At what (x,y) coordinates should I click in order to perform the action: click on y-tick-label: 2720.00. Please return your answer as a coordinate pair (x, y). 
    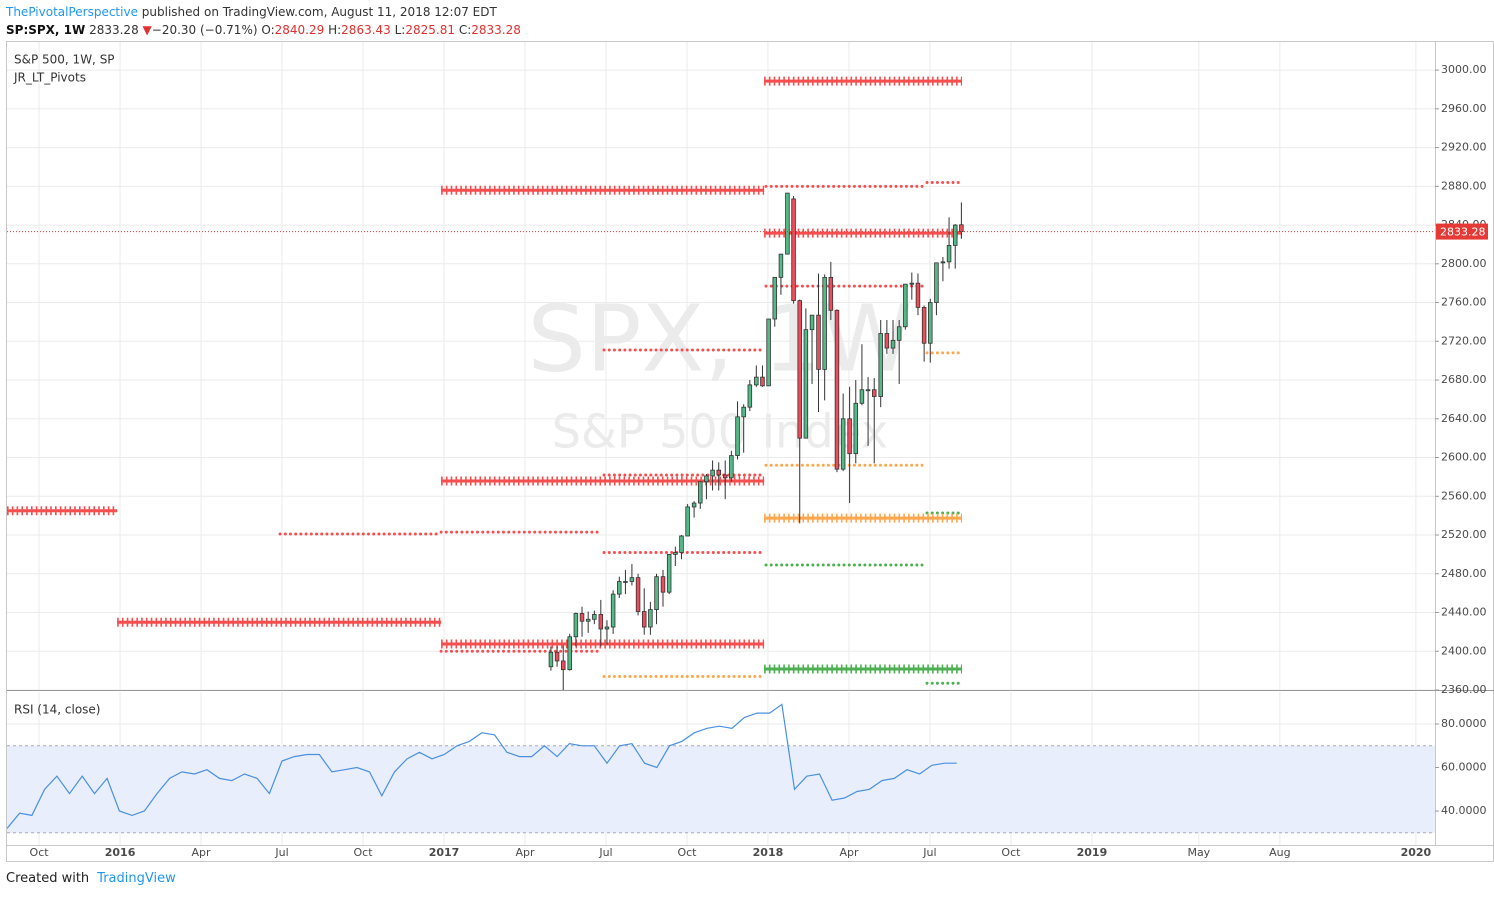
    Looking at the image, I should click on (1464, 340).